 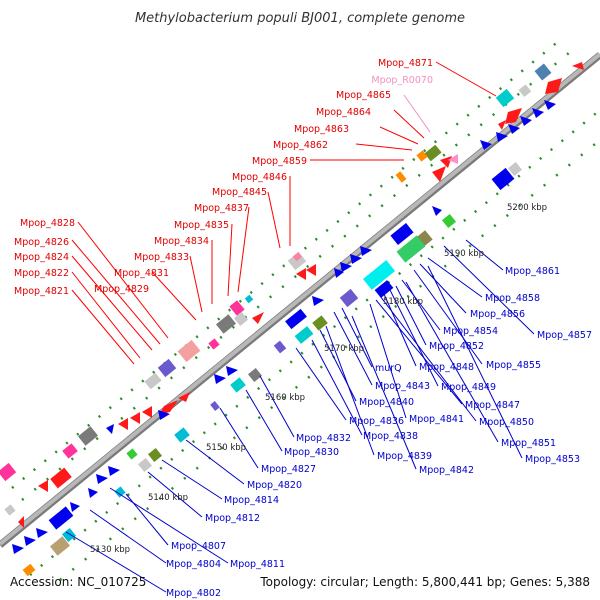 I want to click on gene-label-mpop-4871: Mpop_4871, so click(x=405, y=63).